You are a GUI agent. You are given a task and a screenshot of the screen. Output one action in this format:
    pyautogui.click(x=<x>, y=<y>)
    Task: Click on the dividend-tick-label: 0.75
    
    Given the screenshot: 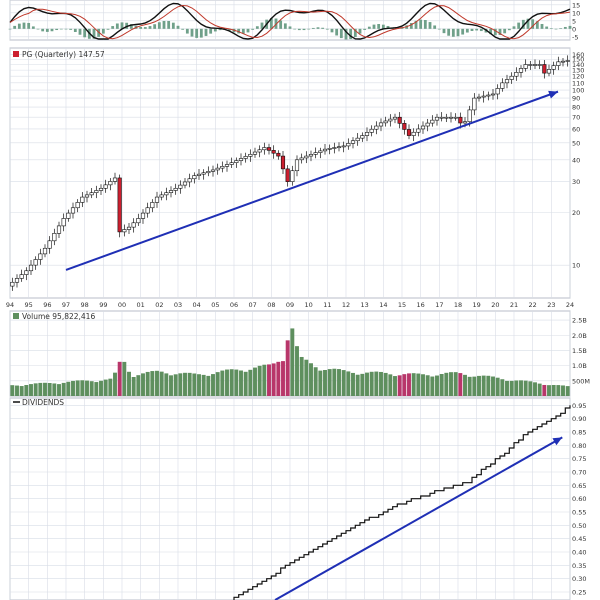 What is the action you would take?
    pyautogui.click(x=579, y=459)
    